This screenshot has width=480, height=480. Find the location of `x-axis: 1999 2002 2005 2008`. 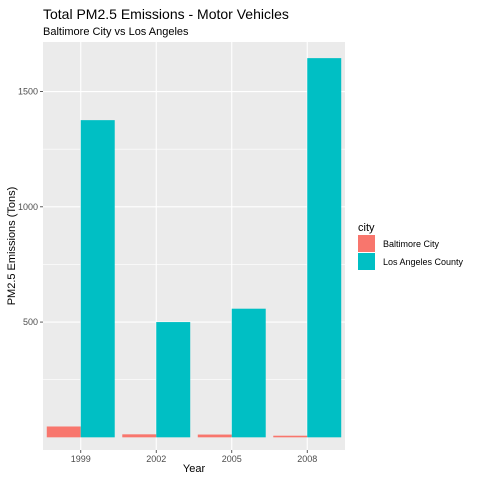

x-axis: 1999 2002 2005 2008 is located at coordinates (194, 457).